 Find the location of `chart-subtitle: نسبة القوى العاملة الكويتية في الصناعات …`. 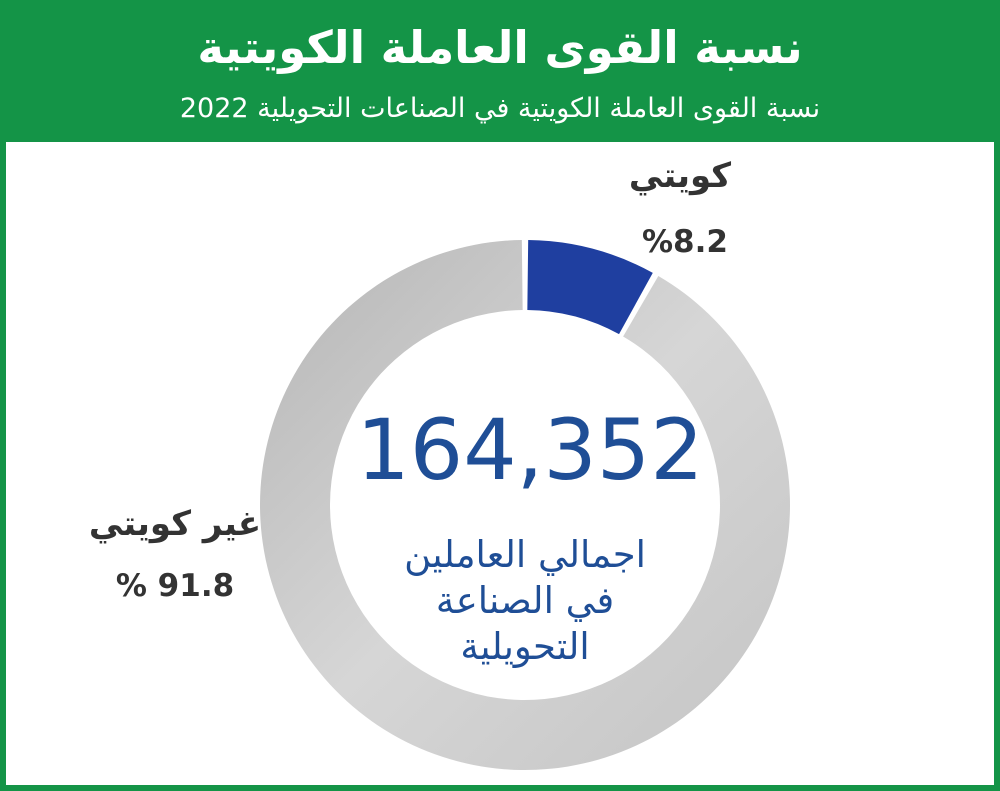

chart-subtitle: نسبة القوى العاملة الكويتية في الصناعات … is located at coordinates (500, 108).